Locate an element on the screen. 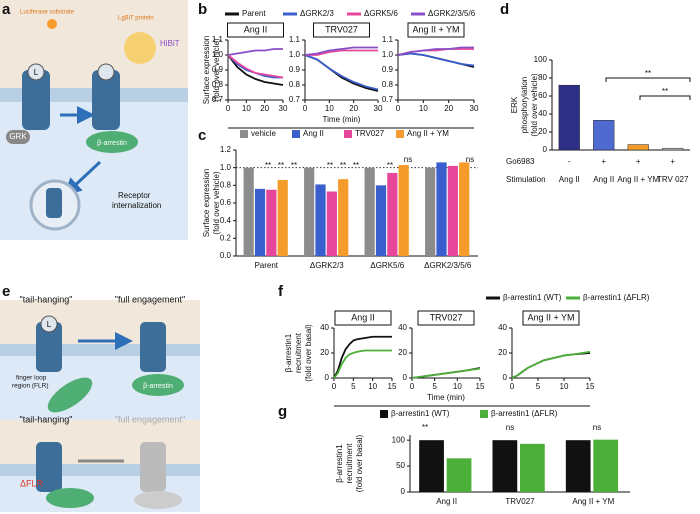  substrate-dot is located at coordinates (52, 24).